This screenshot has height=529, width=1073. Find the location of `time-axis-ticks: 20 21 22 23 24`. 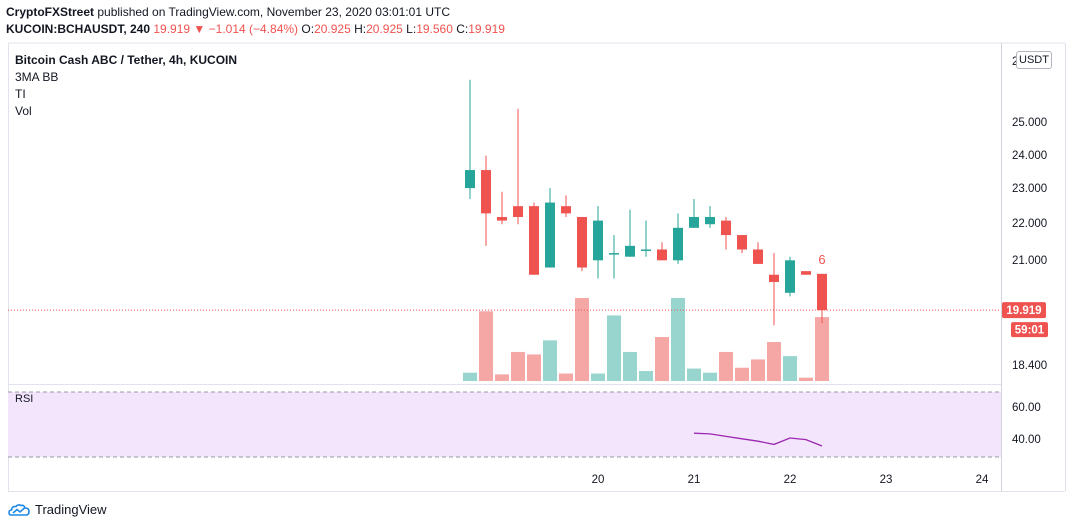

time-axis-ticks: 20 21 22 23 24 is located at coordinates (790, 480).